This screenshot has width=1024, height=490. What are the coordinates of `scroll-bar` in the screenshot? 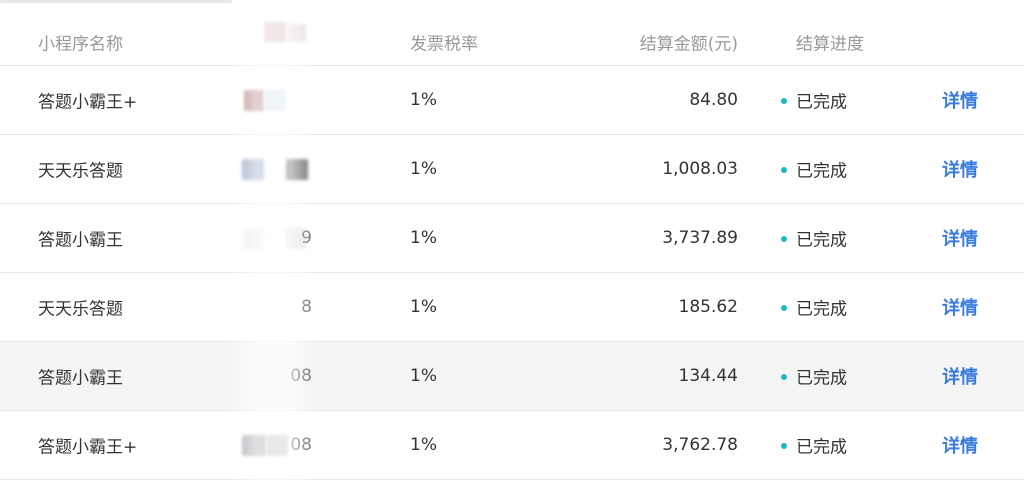 It's located at (116, 1).